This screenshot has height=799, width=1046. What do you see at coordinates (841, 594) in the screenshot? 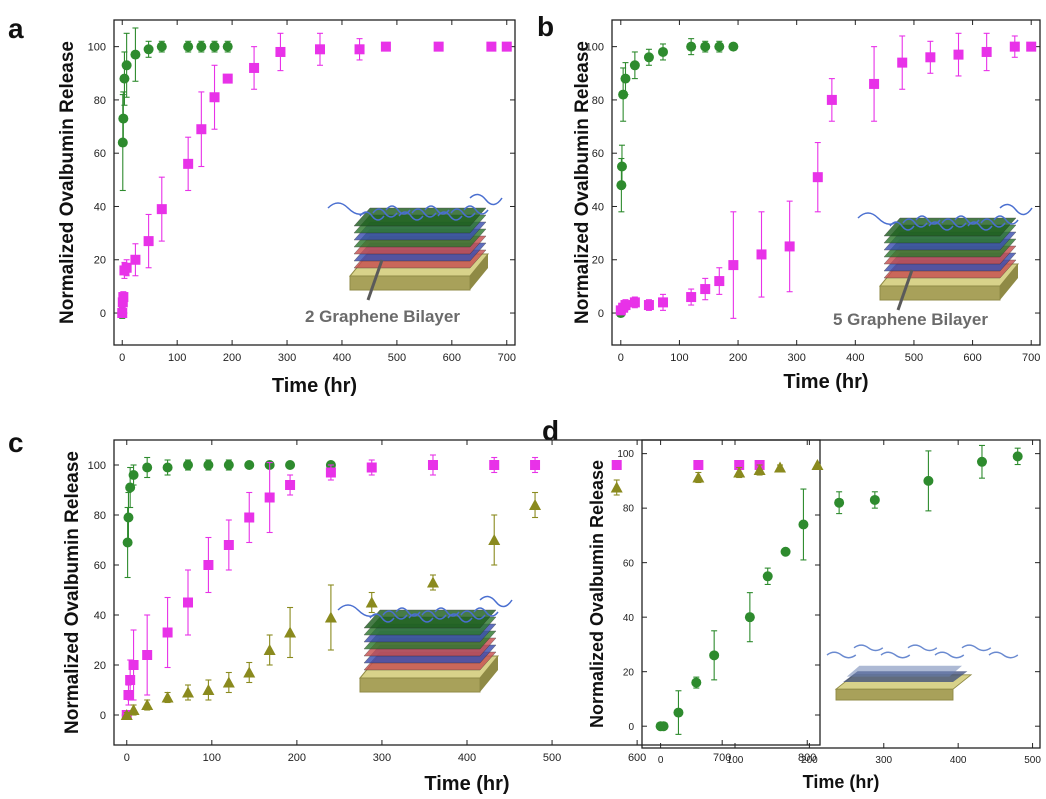
I see `plot-frame` at bounding box center [841, 594].